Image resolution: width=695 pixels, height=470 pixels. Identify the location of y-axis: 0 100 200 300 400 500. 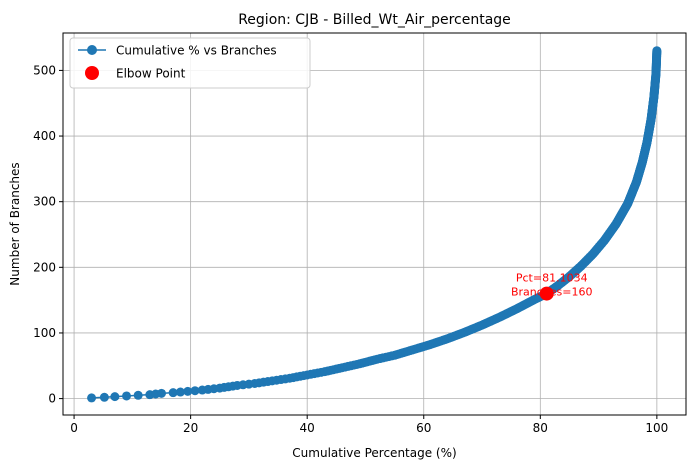
(48, 234).